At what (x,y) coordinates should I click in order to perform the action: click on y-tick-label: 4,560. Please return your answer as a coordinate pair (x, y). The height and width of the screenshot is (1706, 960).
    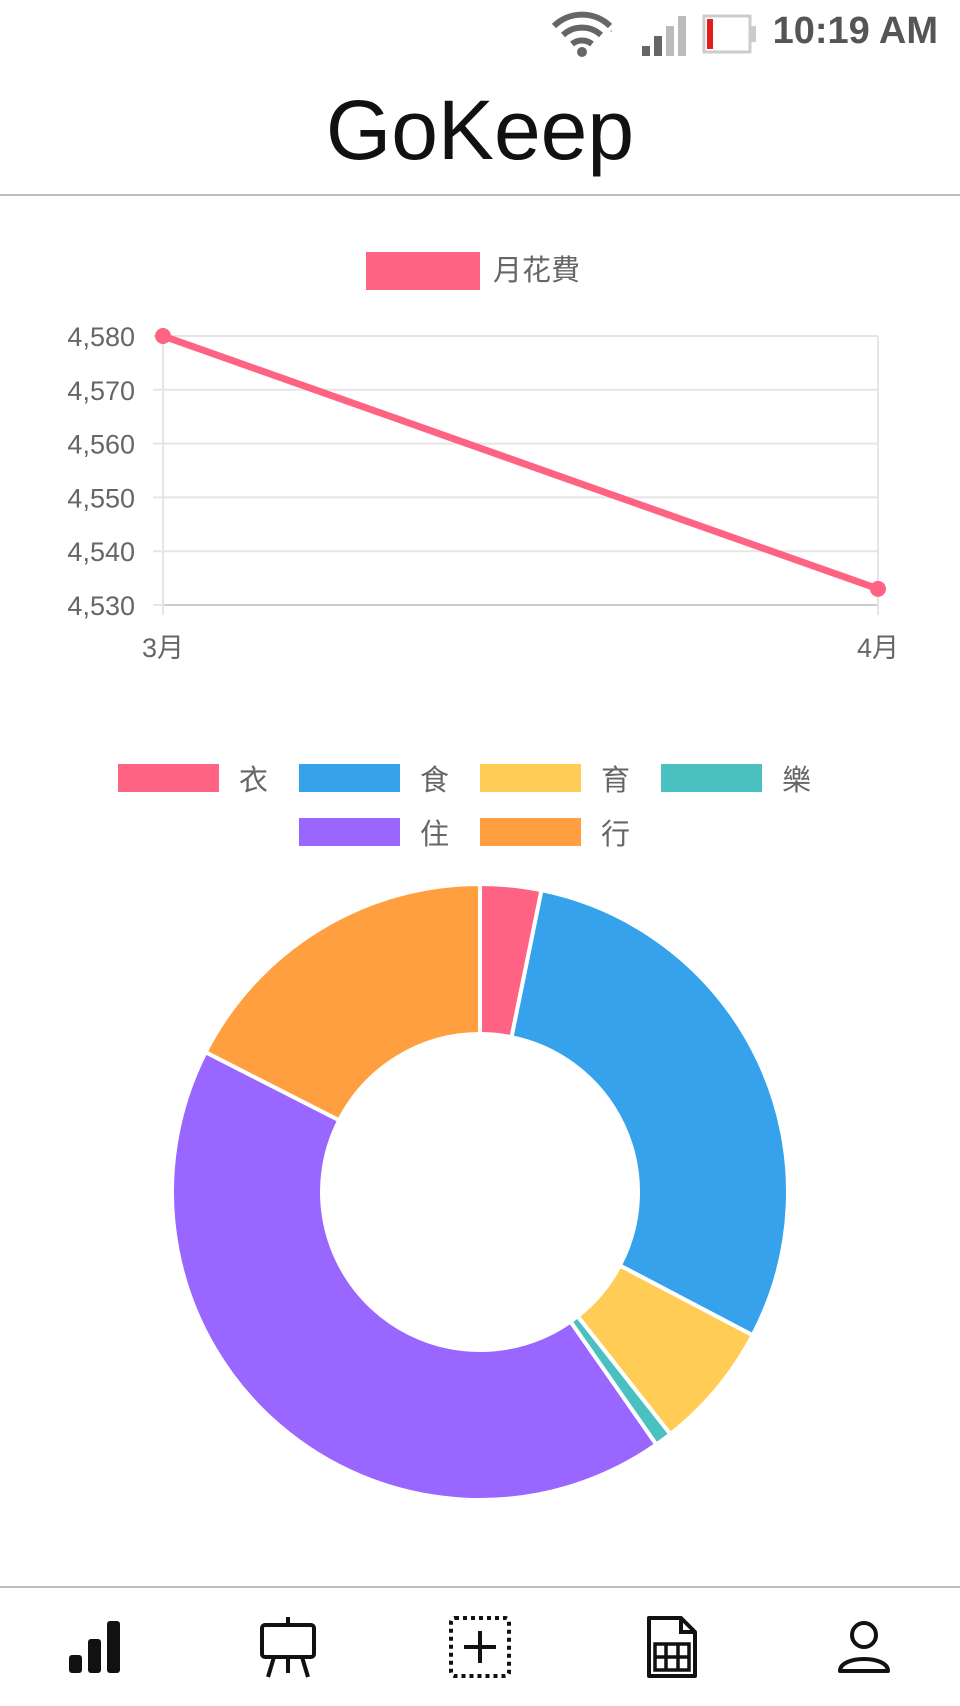
    Looking at the image, I should click on (101, 445).